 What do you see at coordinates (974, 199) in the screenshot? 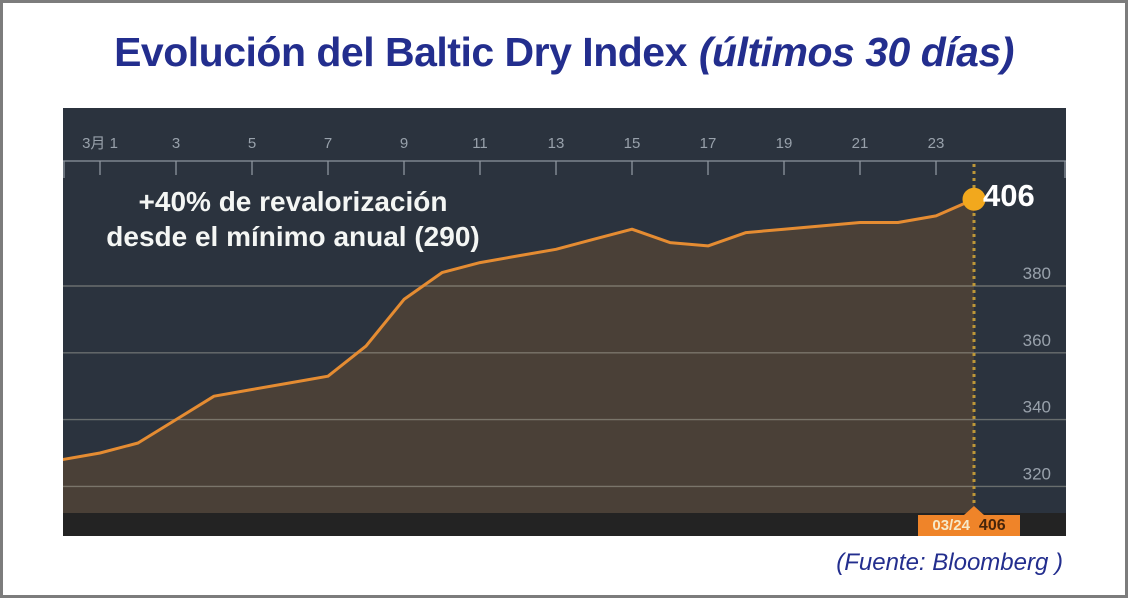
I see `last-point-marker` at bounding box center [974, 199].